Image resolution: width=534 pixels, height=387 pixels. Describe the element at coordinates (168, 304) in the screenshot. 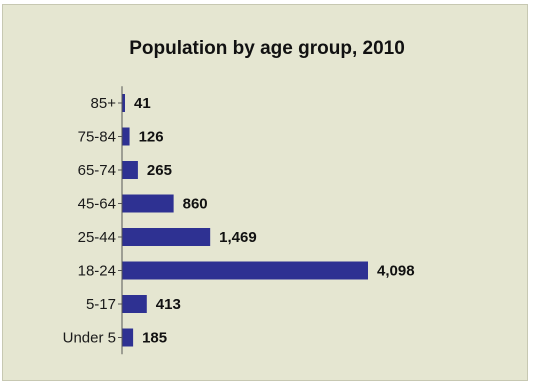

I see `data-label: 413` at that location.